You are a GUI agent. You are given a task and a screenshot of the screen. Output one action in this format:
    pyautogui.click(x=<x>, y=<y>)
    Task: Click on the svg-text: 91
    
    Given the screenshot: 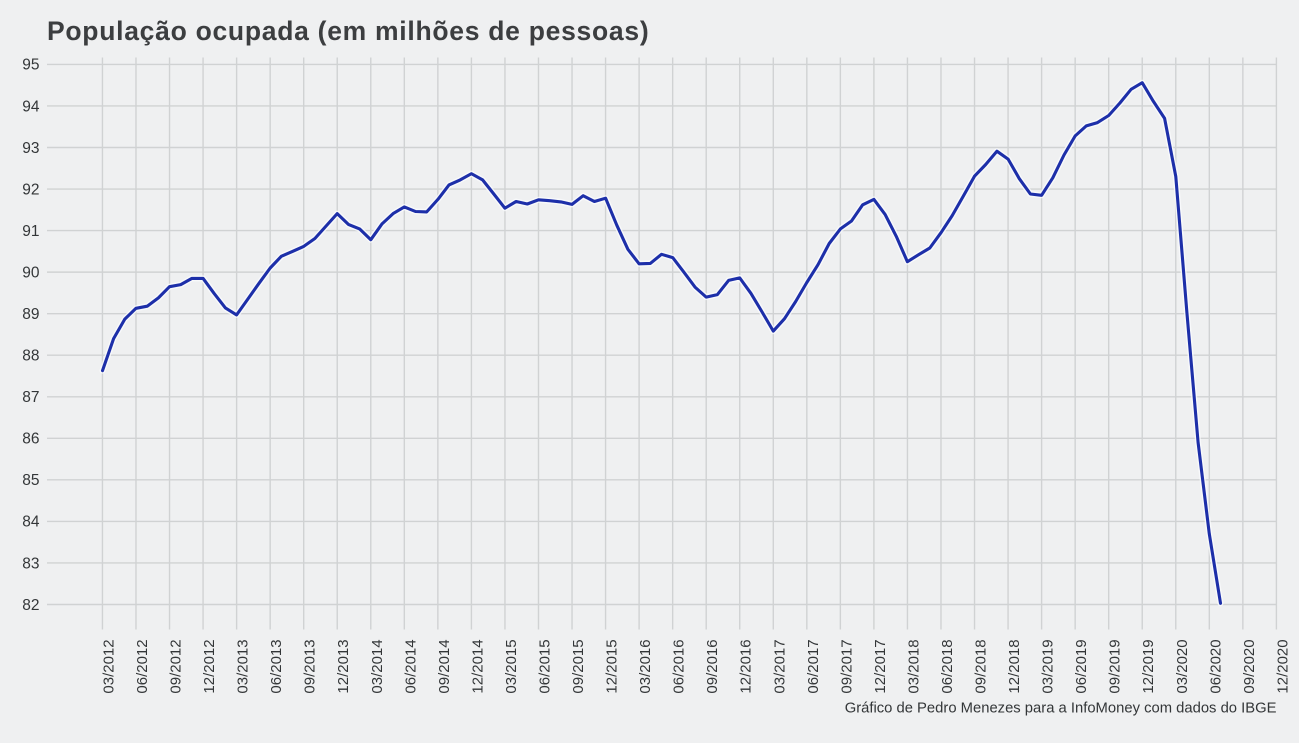 What is the action you would take?
    pyautogui.click(x=30, y=231)
    